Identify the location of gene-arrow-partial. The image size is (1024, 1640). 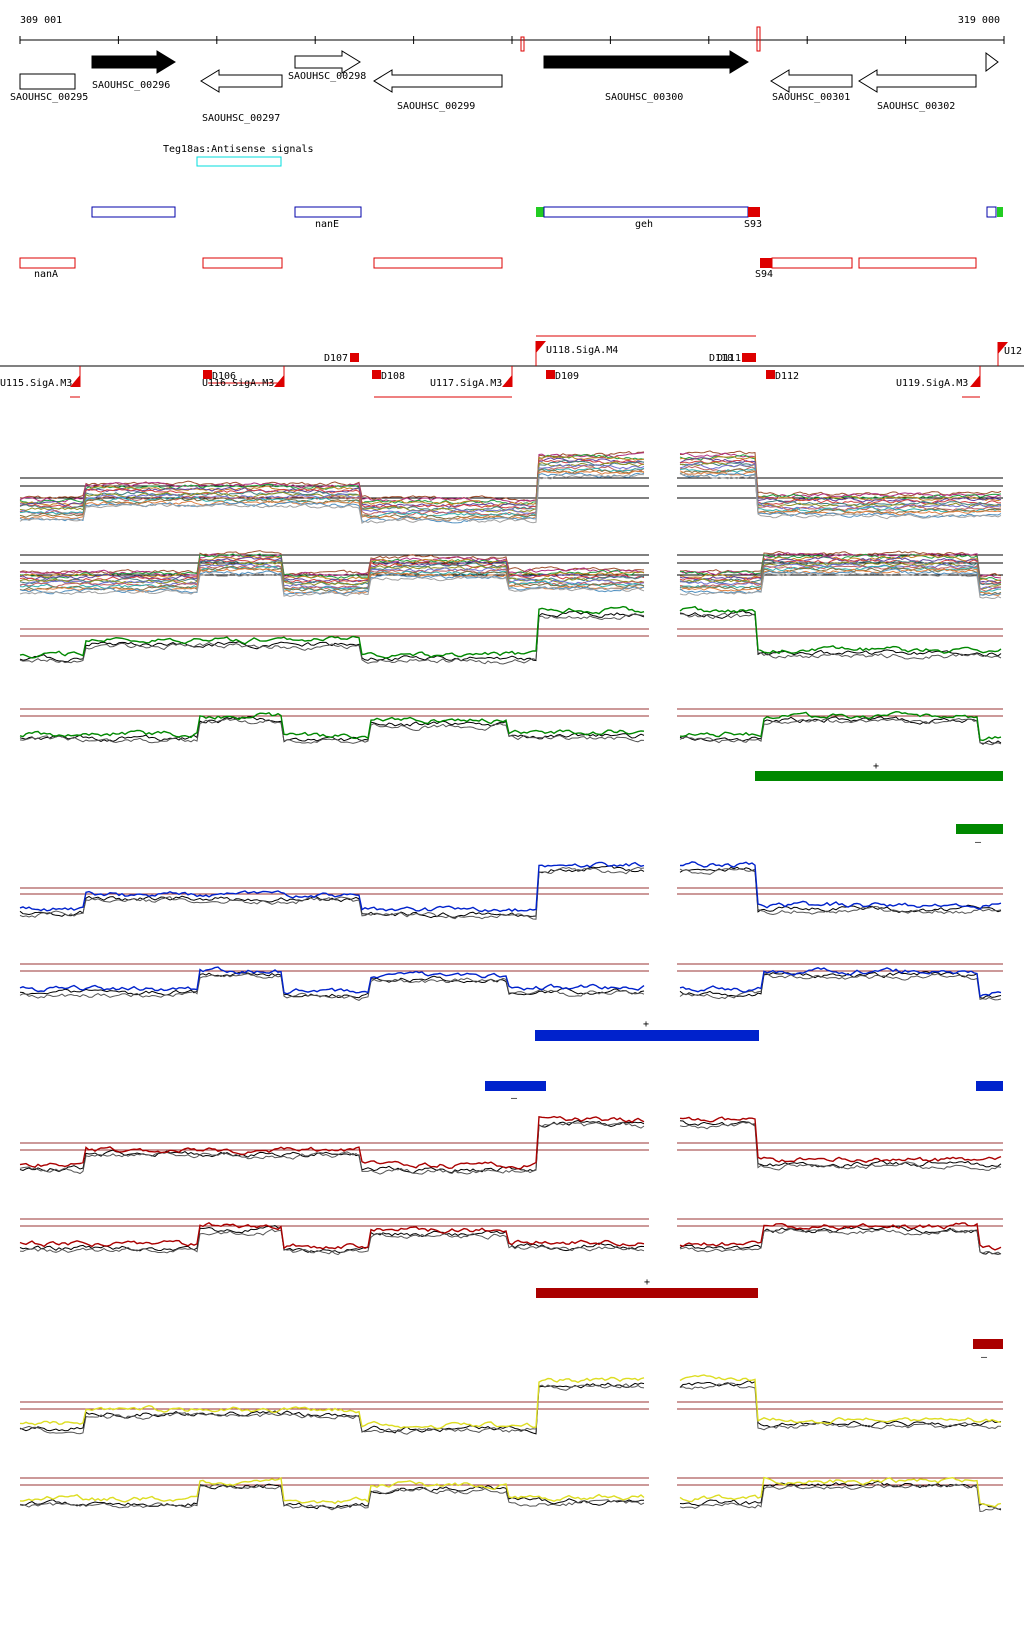
(992, 62).